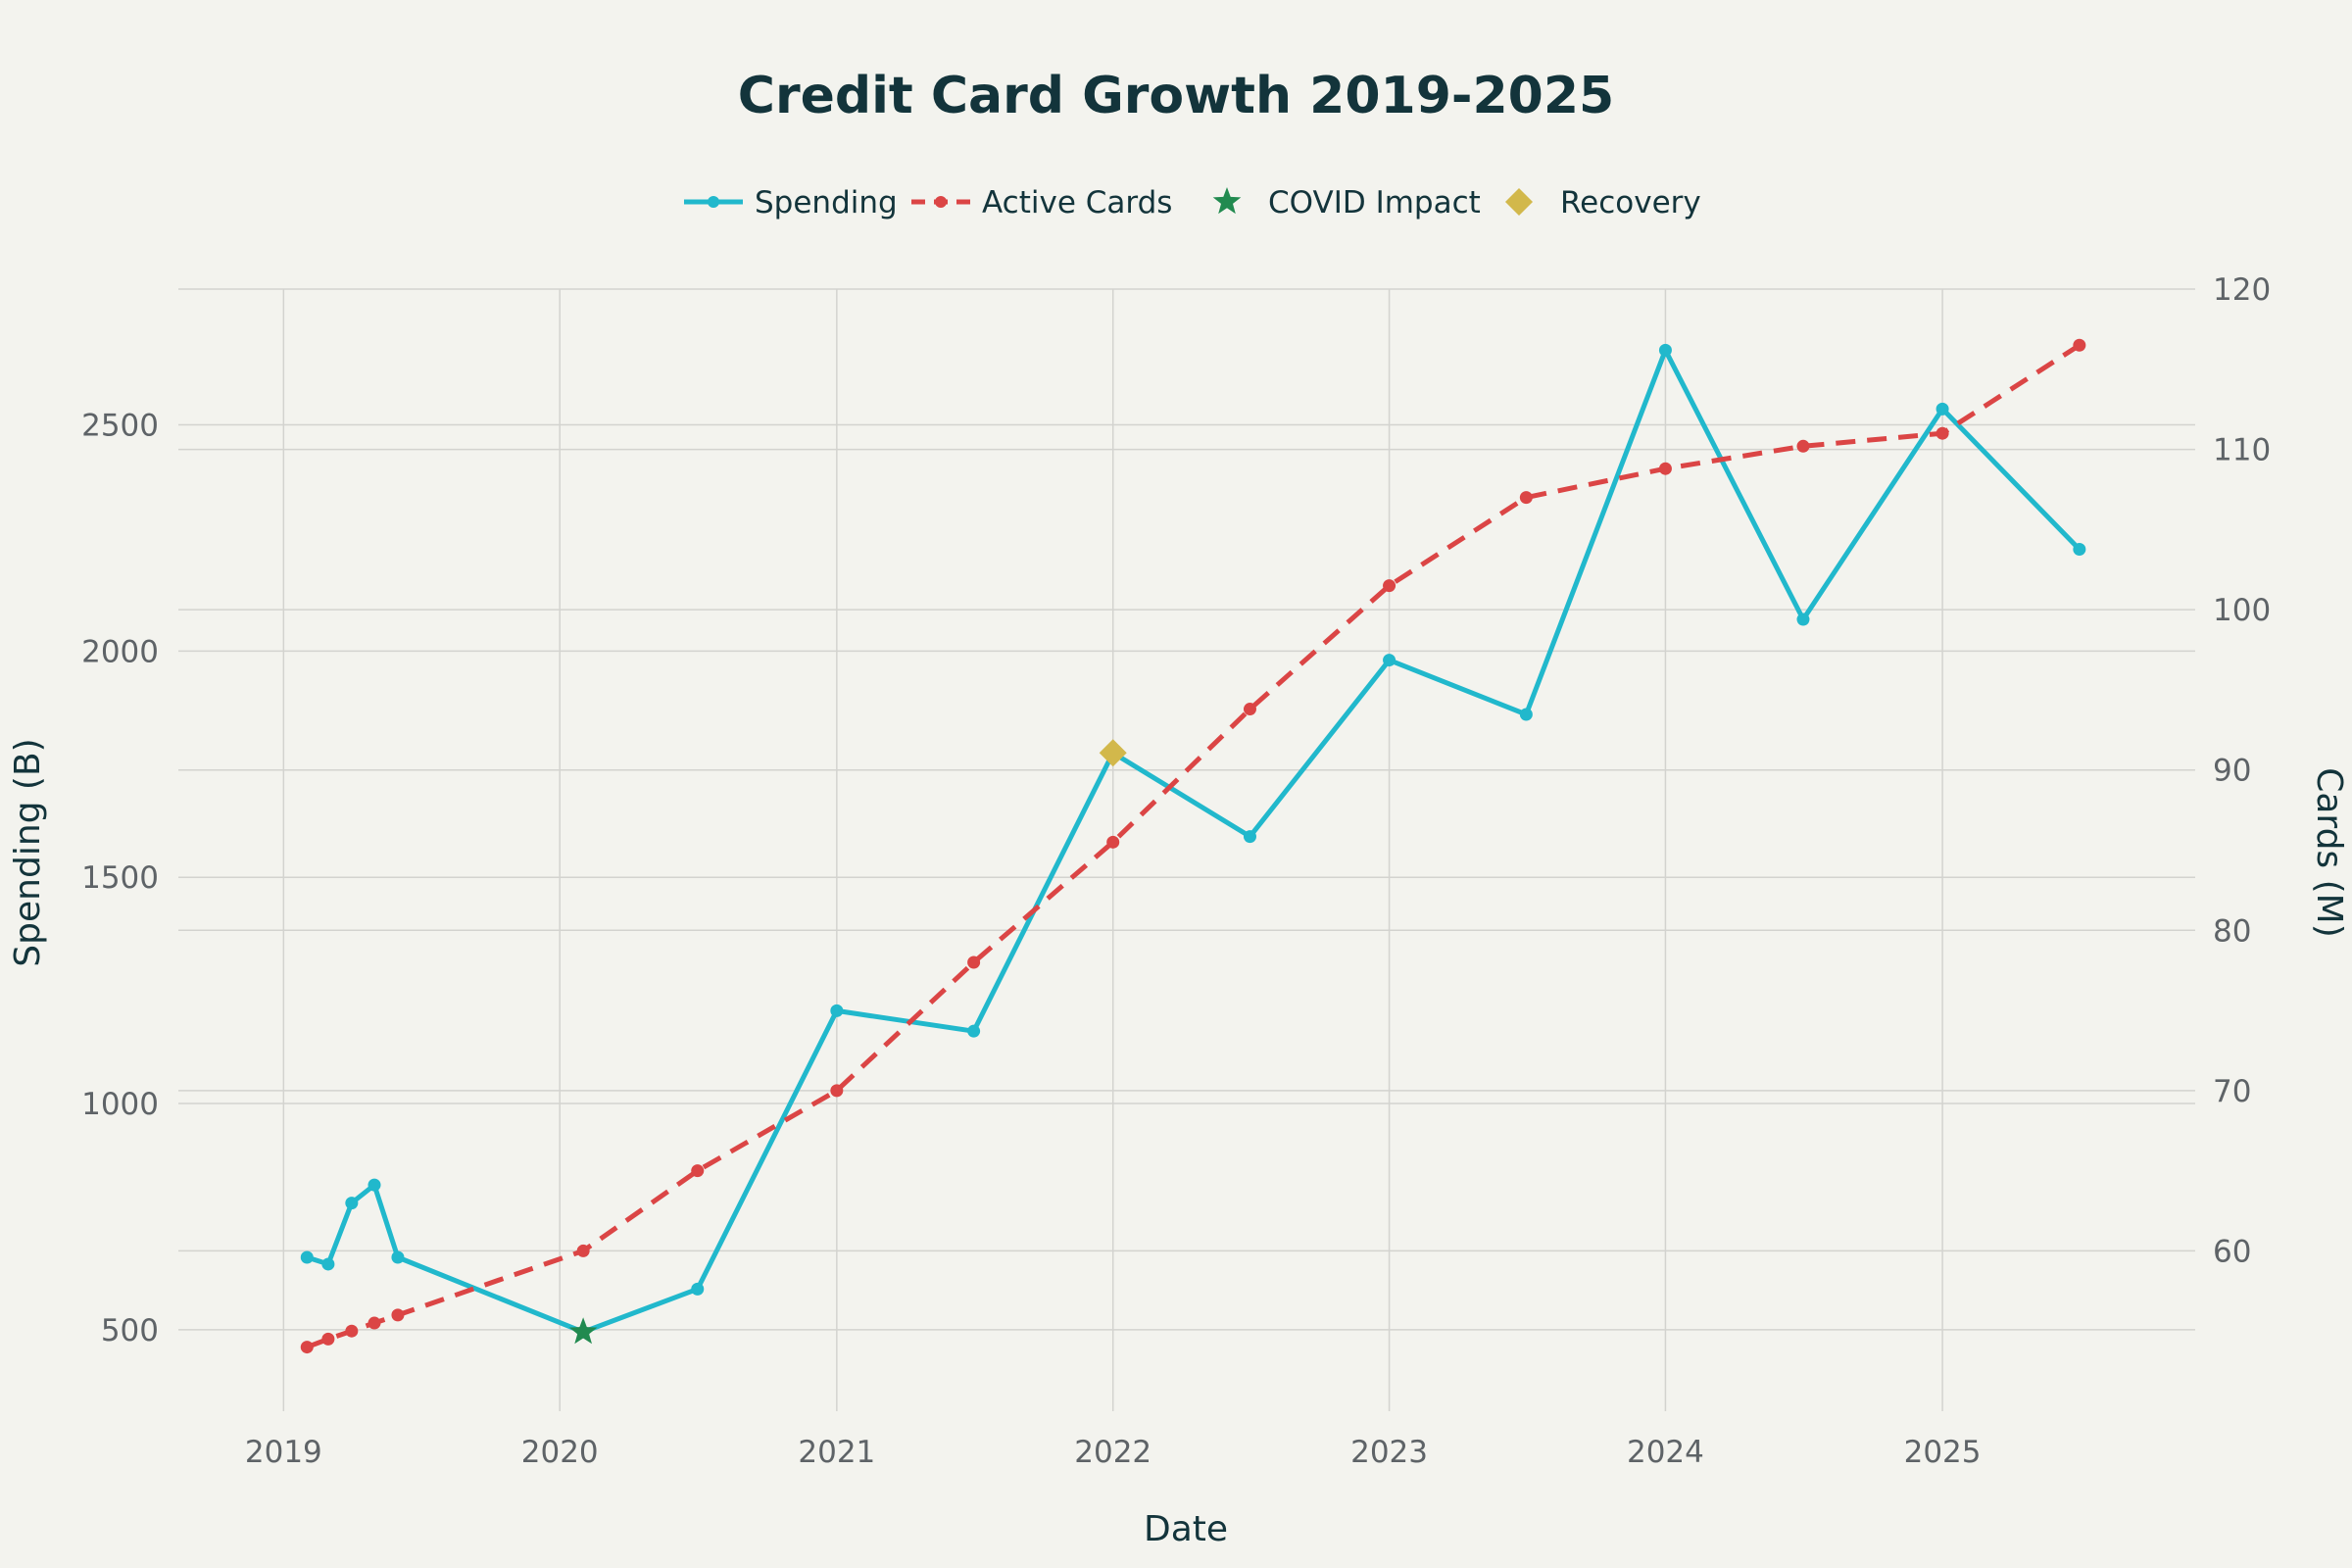 The image size is (2352, 1568). Describe the element at coordinates (1630, 202) in the screenshot. I see `legend-label: Recovery` at that location.